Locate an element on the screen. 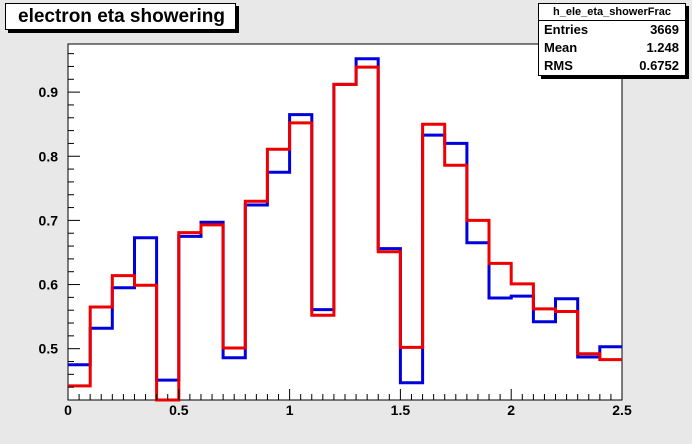 The height and width of the screenshot is (444, 692). chart-title: electron eta showering is located at coordinates (120, 16).